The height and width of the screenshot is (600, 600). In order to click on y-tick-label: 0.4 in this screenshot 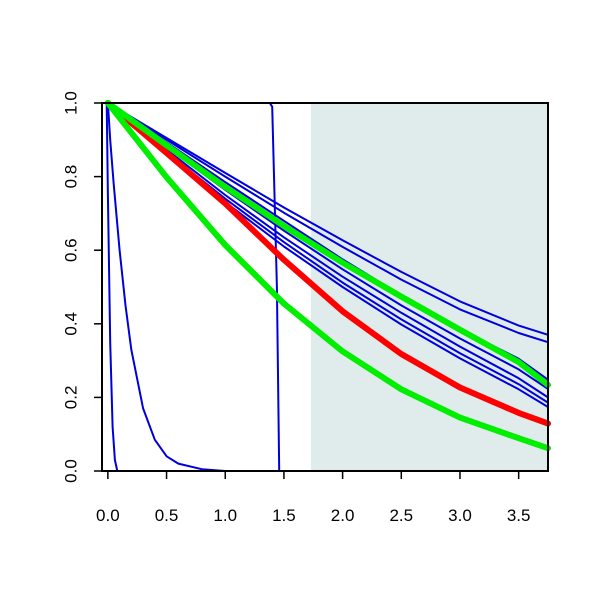, I will do `click(70, 324)`.